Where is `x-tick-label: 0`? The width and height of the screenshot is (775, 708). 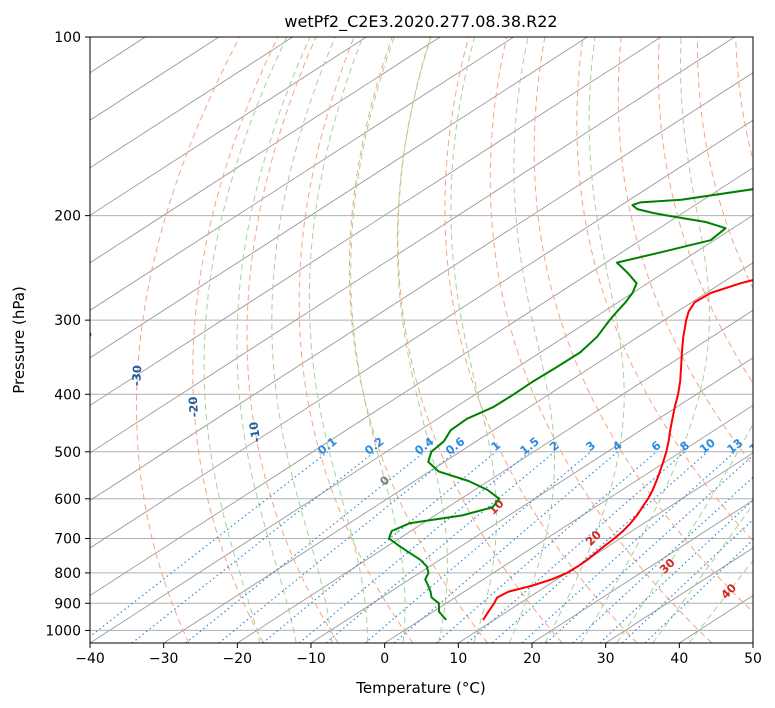
x-tick-label: 0 is located at coordinates (384, 659).